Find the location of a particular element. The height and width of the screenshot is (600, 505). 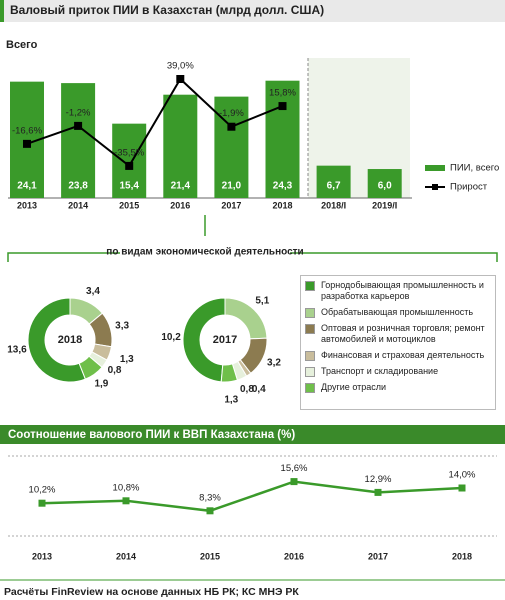

data-label: -1,9% is located at coordinates (231, 113).